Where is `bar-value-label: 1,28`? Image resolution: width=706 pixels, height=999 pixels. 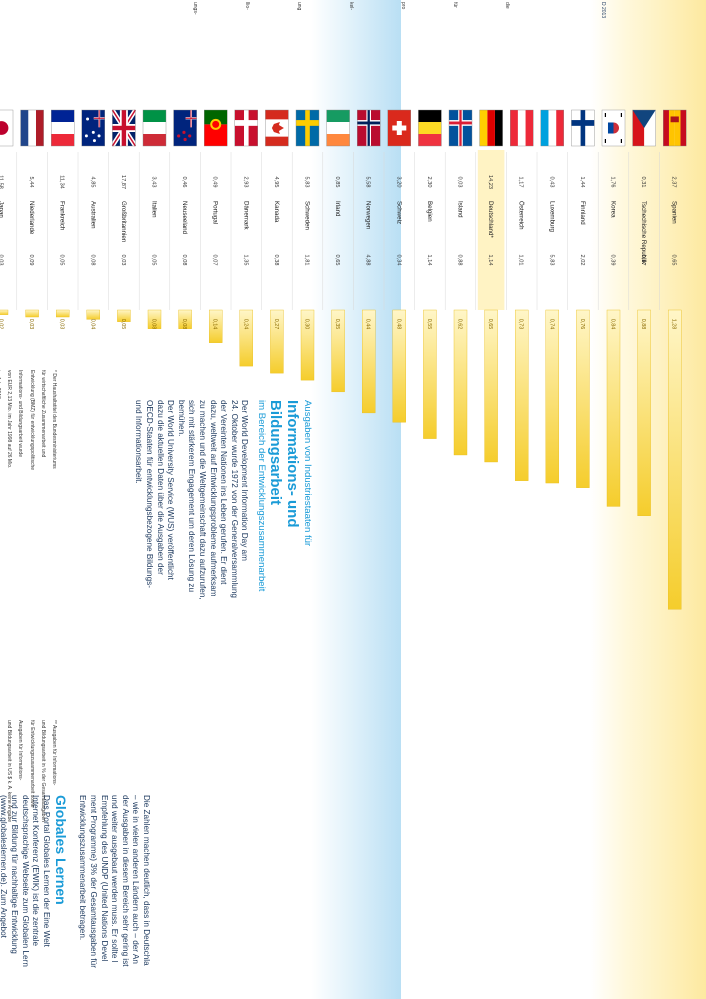 bar-value-label: 1,28 is located at coordinates (674, 324).